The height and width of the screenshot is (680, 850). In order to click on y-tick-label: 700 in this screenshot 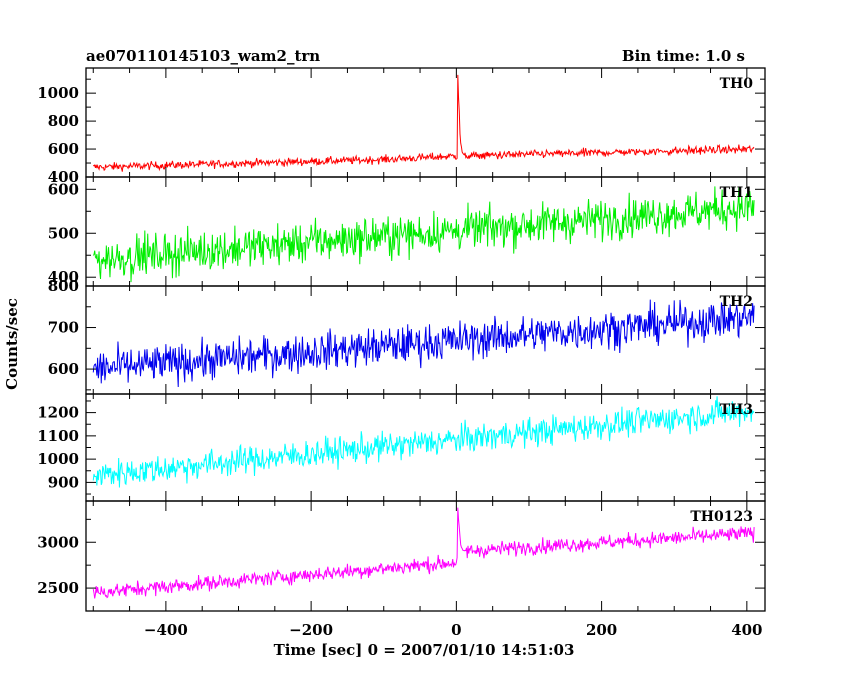, I will do `click(63, 328)`.